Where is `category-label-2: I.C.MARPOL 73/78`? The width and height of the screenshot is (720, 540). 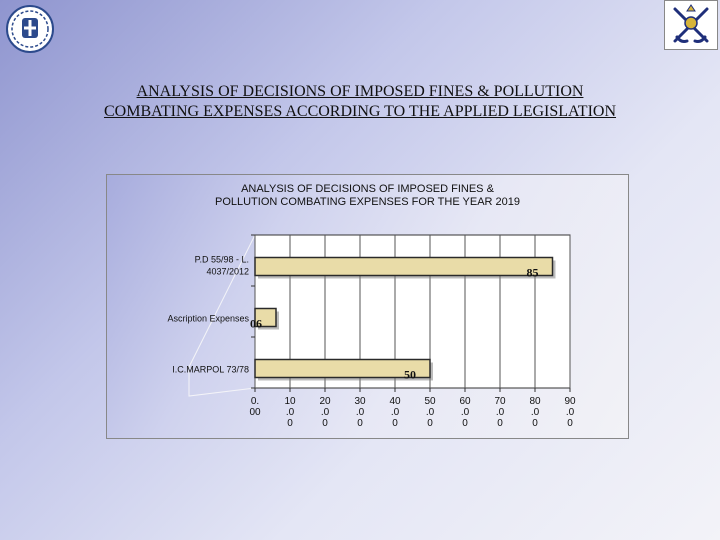
category-label-2: I.C.MARPOL 73/78 is located at coordinates (210, 370).